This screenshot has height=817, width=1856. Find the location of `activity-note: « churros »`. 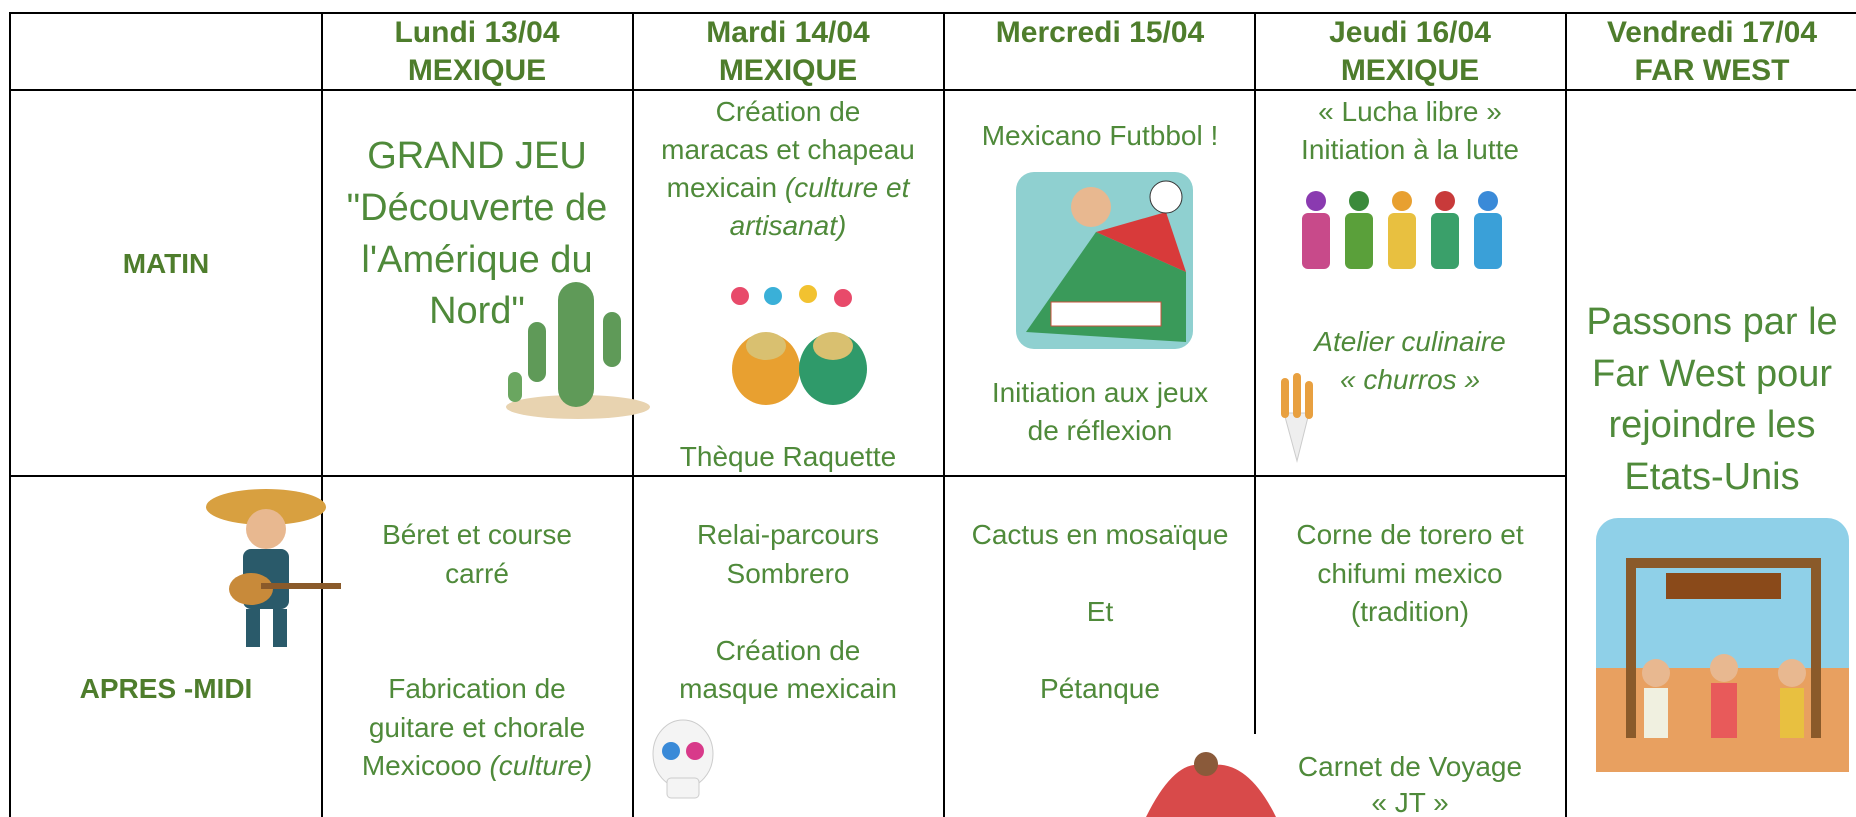

activity-note: « churros » is located at coordinates (1410, 379).